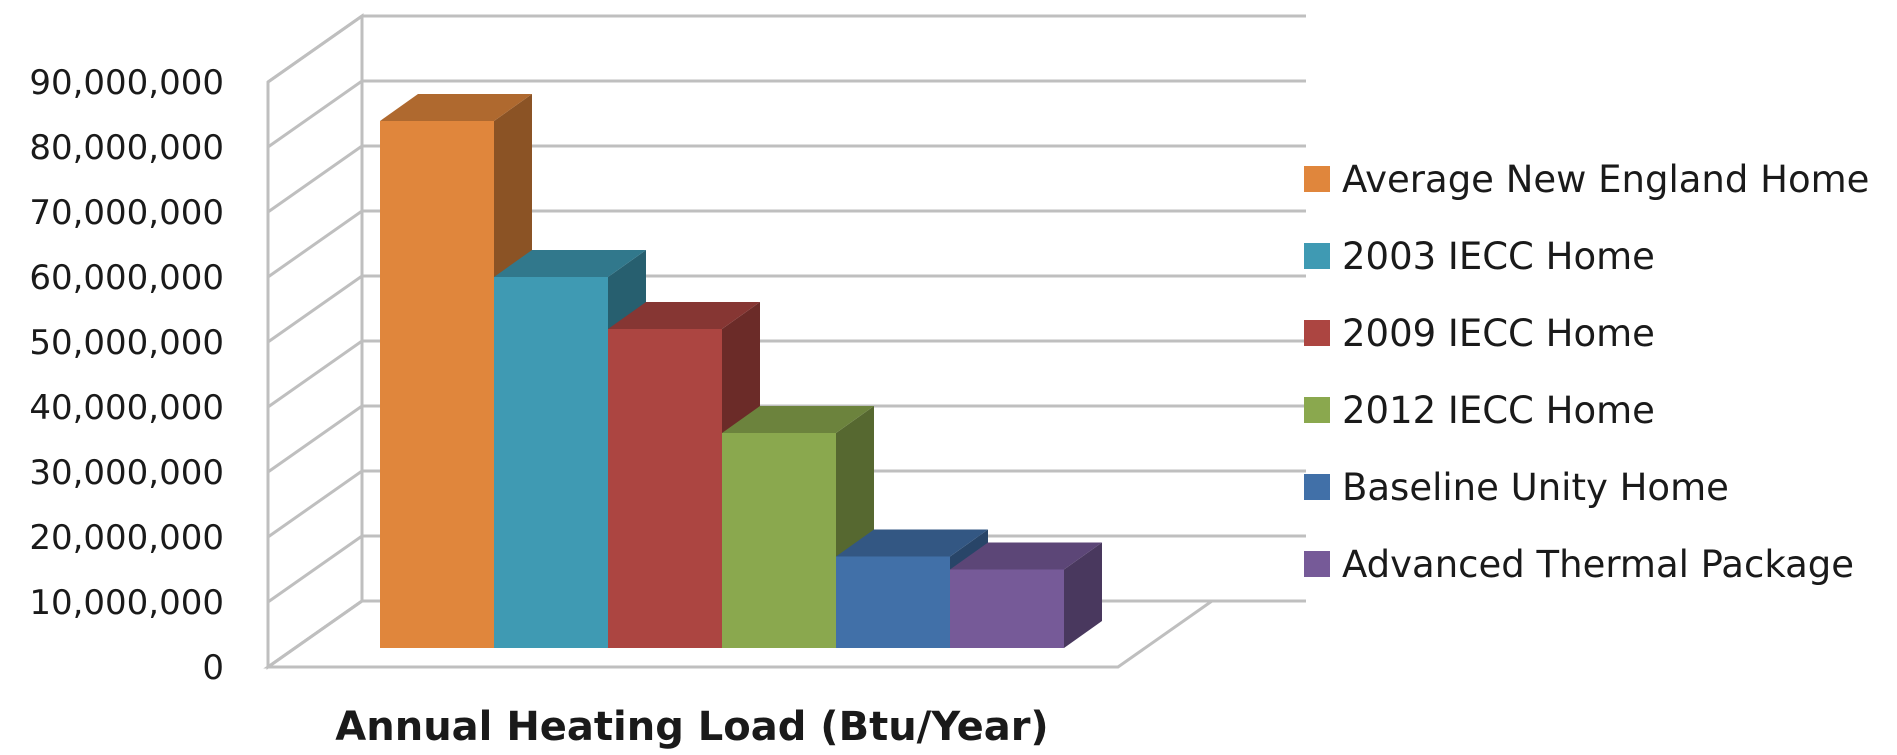  I want to click on legend-item: 2003 IECC Home, so click(1479, 256).